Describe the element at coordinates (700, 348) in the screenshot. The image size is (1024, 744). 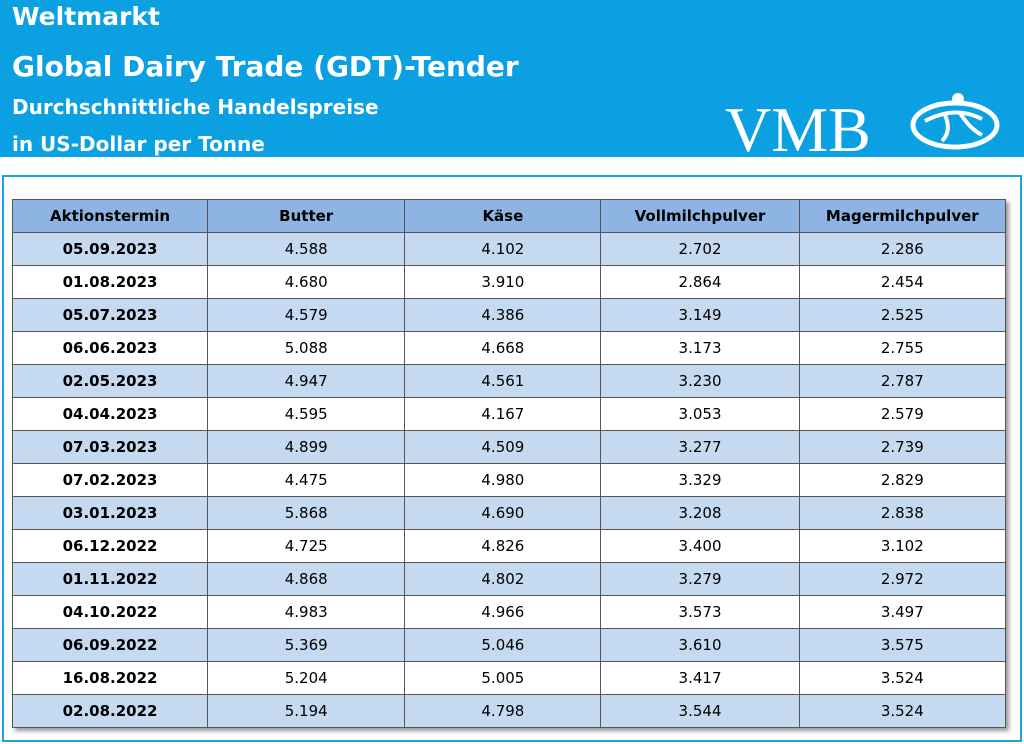
I see `price-cell: 3.173` at that location.